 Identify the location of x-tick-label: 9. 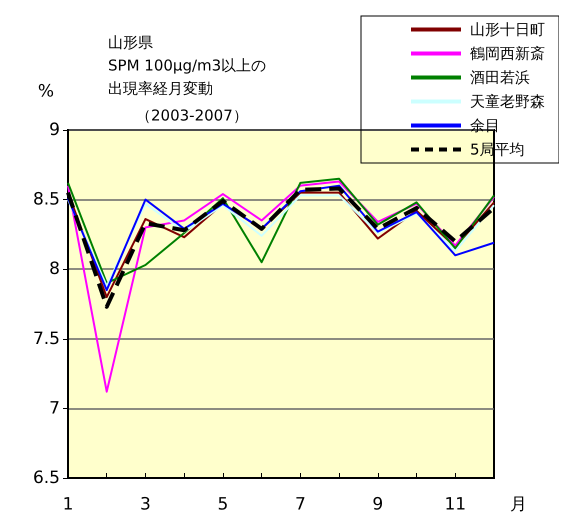
(378, 504).